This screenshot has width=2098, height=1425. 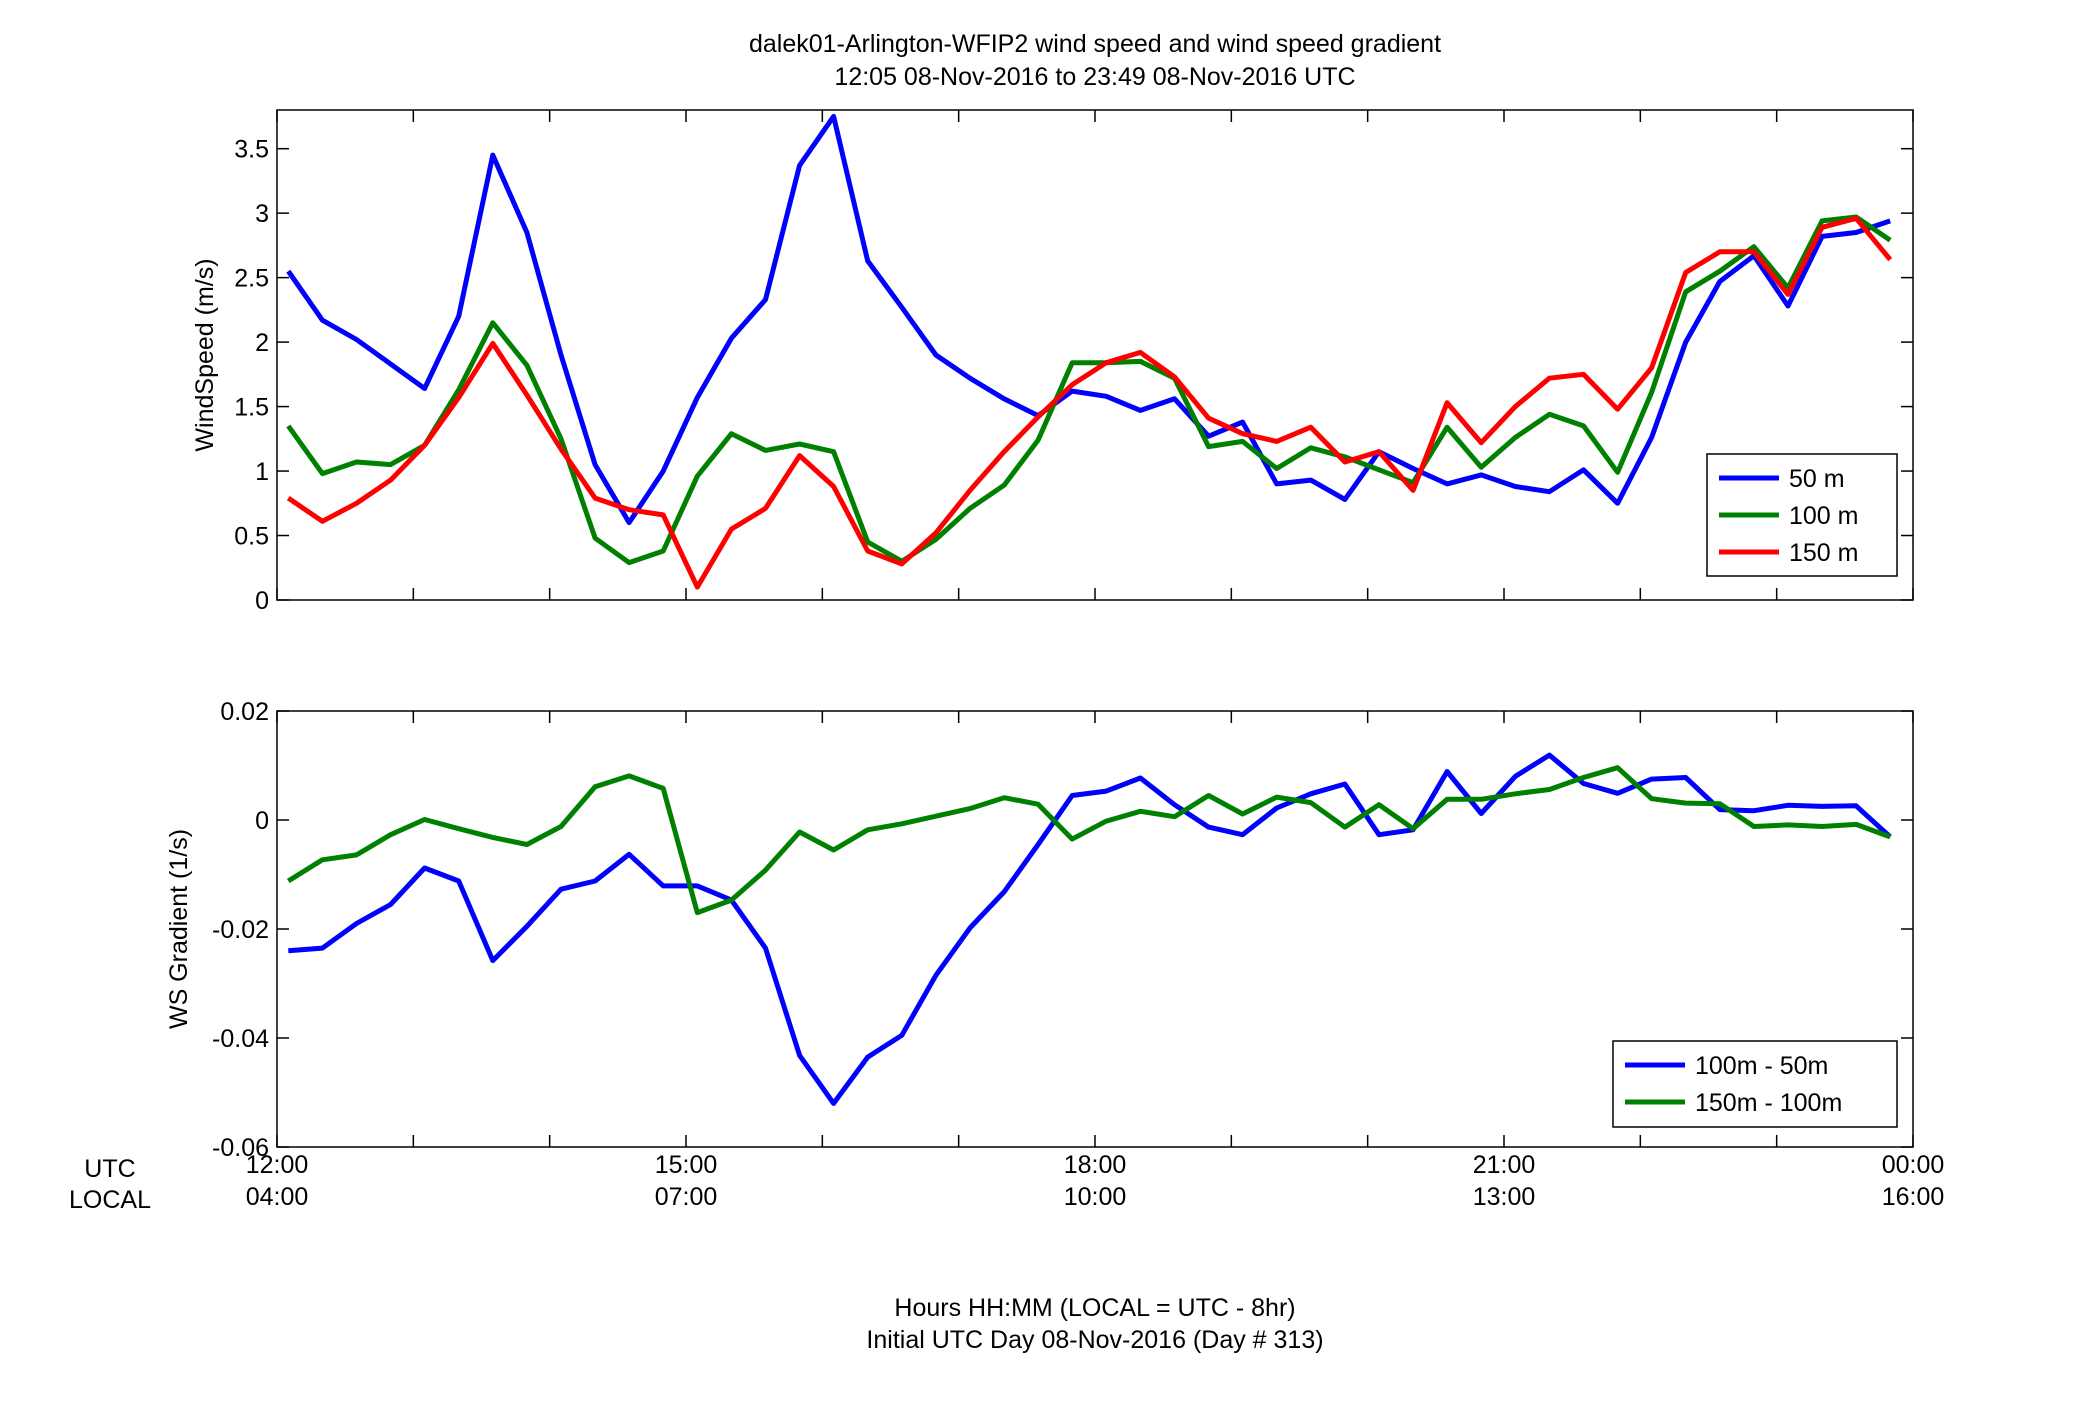 What do you see at coordinates (277, 1197) in the screenshot?
I see `x-tick-label-local: 04:00` at bounding box center [277, 1197].